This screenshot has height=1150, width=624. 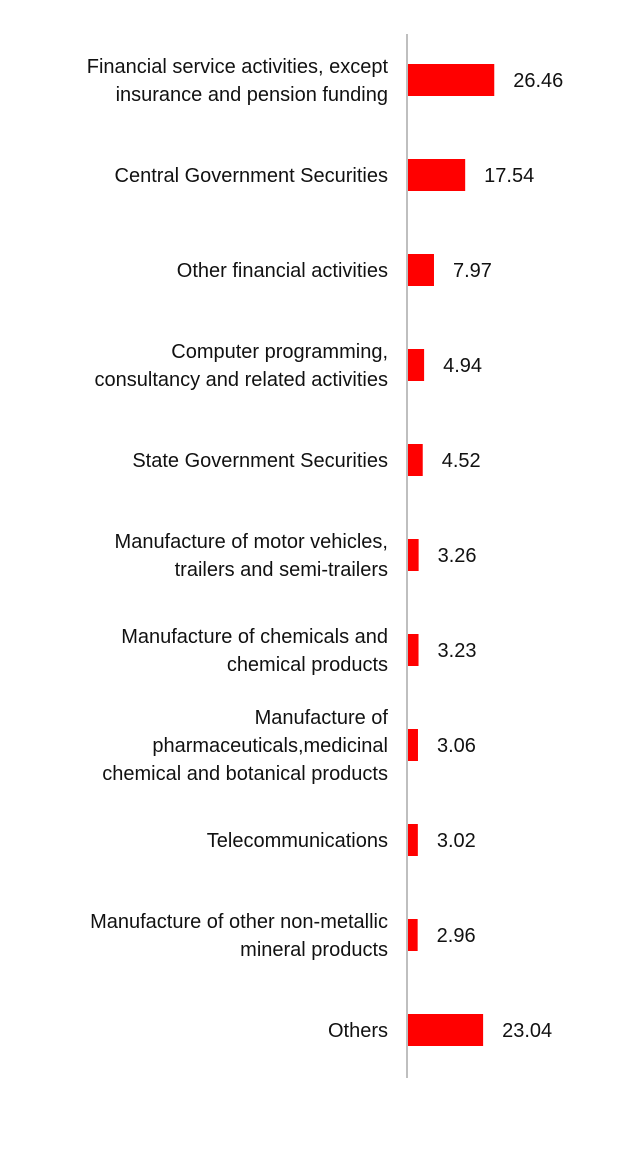 I want to click on category-label-line: chemical products, so click(x=307, y=665).